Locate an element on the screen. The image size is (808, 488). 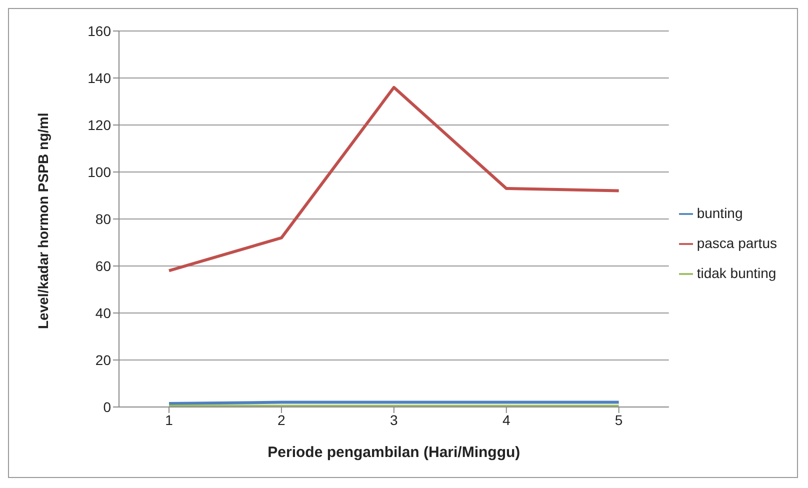
x-tick-label: 1 is located at coordinates (169, 420).